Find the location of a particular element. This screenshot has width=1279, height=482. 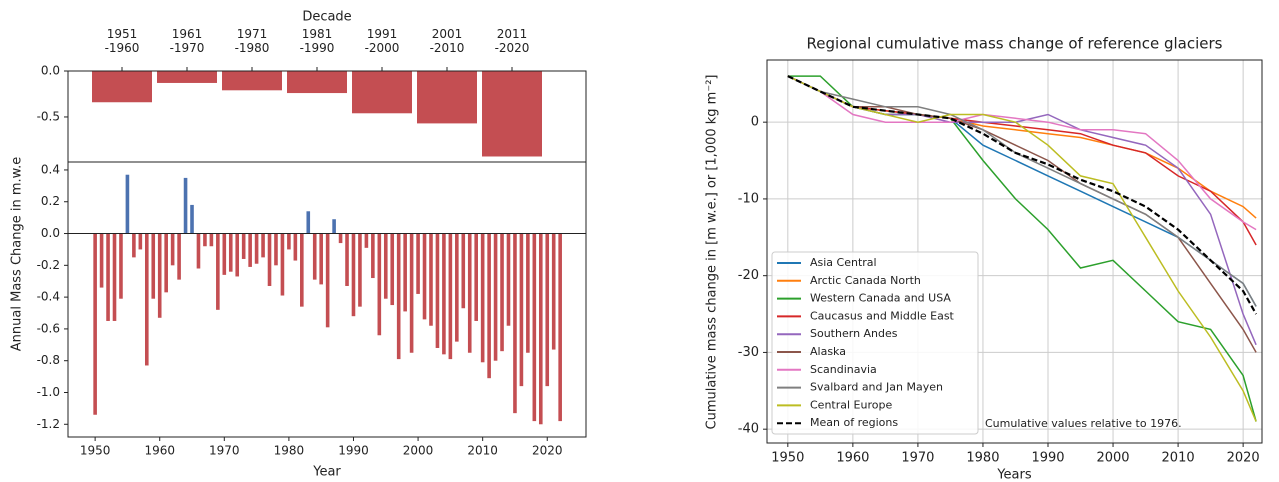

y-tick-label: -1.2 is located at coordinates (48, 424).